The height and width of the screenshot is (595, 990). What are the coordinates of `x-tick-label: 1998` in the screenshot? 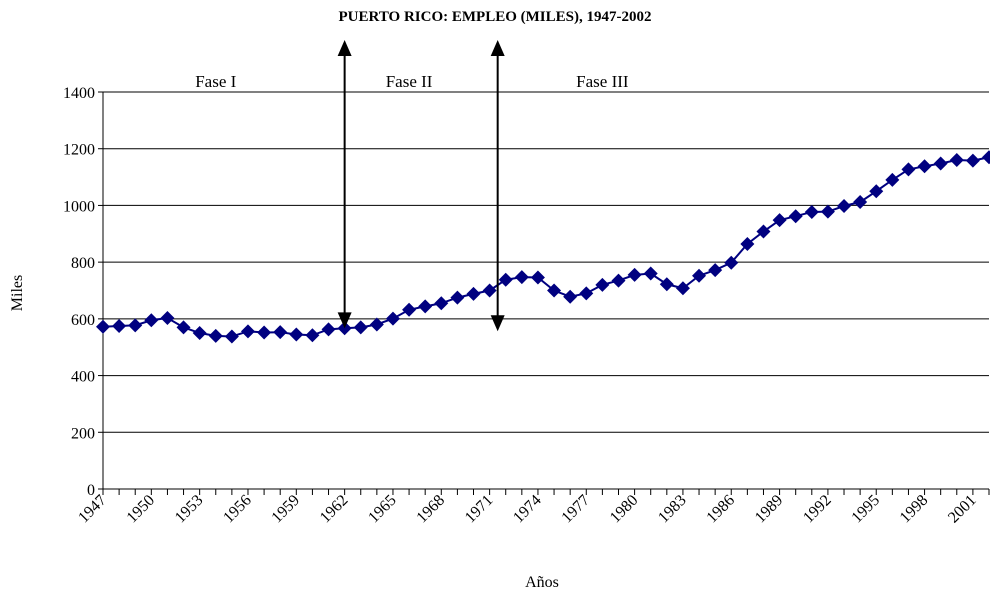 It's located at (914, 509).